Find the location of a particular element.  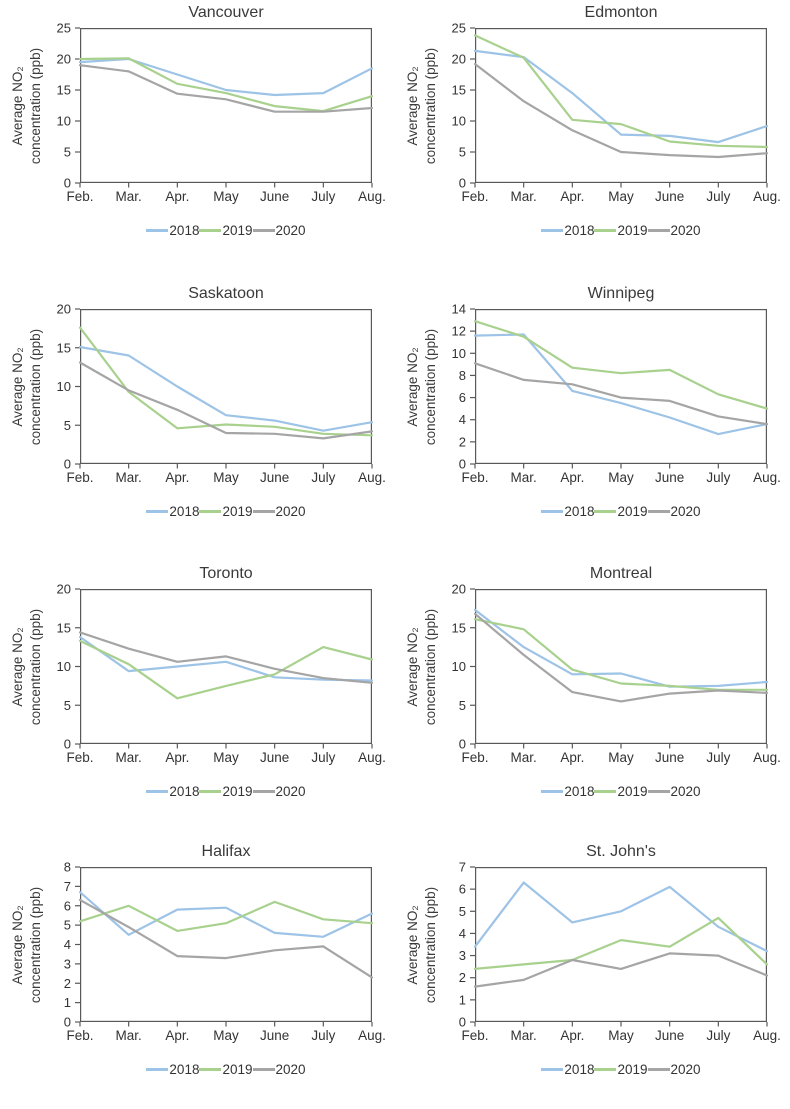

y-tick-label: 10 is located at coordinates (64, 386).